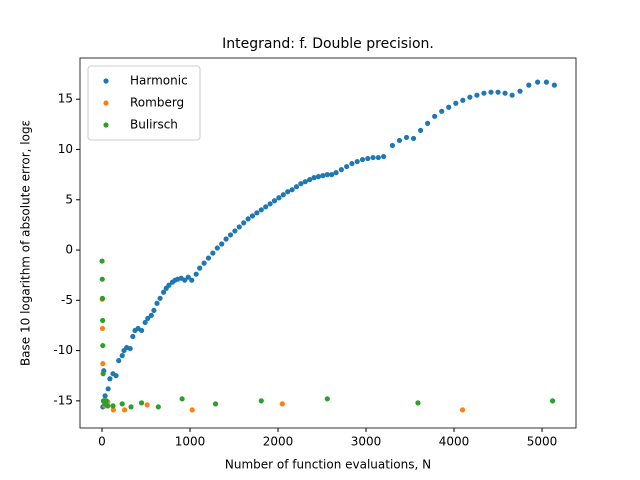 This screenshot has height=480, width=640. I want to click on y-tick-label: 10, so click(65, 149).